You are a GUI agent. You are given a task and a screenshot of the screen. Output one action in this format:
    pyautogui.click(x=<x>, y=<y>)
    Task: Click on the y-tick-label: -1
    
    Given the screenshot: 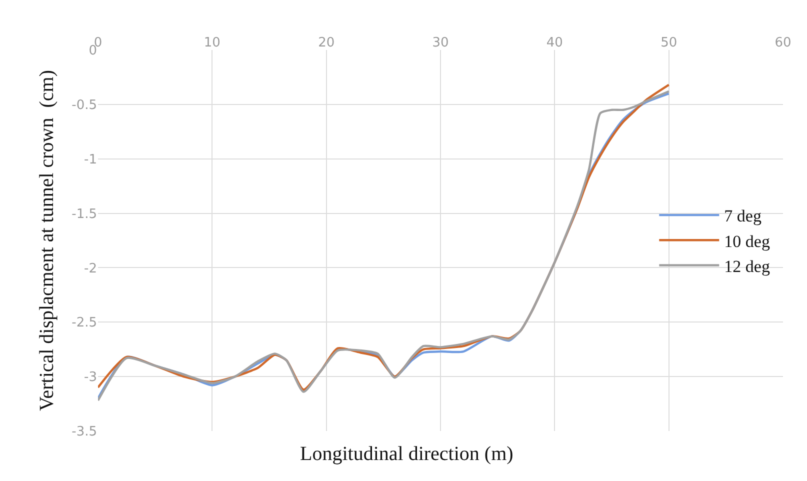 What is the action you would take?
    pyautogui.click(x=90, y=160)
    